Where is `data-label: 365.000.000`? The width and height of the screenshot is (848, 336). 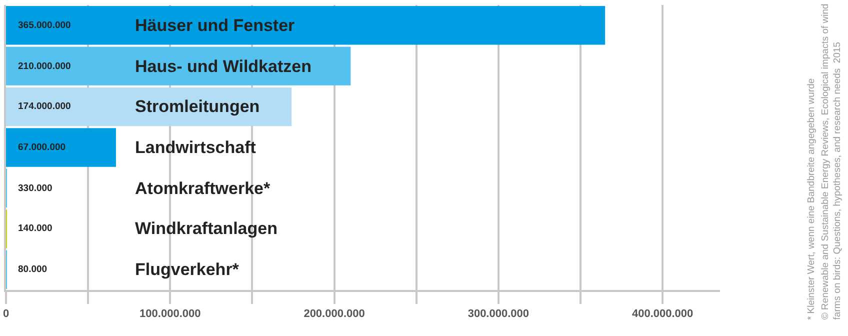
data-label: 365.000.000 is located at coordinates (44, 25).